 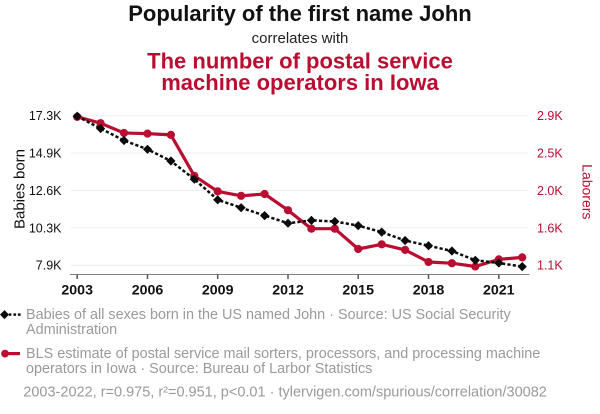 What do you see at coordinates (299, 13) in the screenshot?
I see `svg-text:Popularity of the first name J: Popularity of the first name John` at bounding box center [299, 13].